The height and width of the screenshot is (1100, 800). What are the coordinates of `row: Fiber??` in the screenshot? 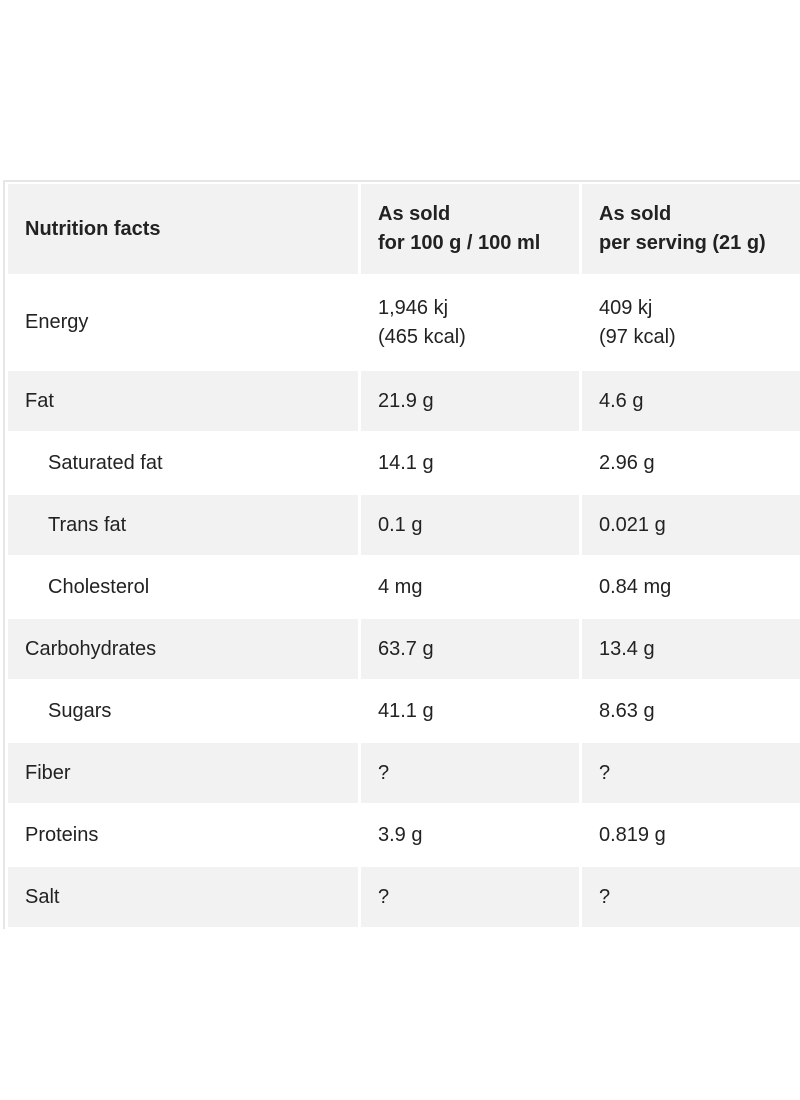 It's located at (404, 773).